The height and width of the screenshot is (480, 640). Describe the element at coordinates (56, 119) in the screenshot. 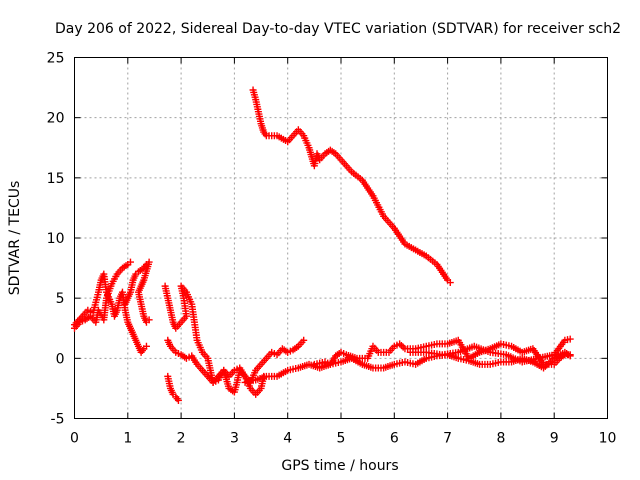

I see `y-tick-label: 20` at that location.